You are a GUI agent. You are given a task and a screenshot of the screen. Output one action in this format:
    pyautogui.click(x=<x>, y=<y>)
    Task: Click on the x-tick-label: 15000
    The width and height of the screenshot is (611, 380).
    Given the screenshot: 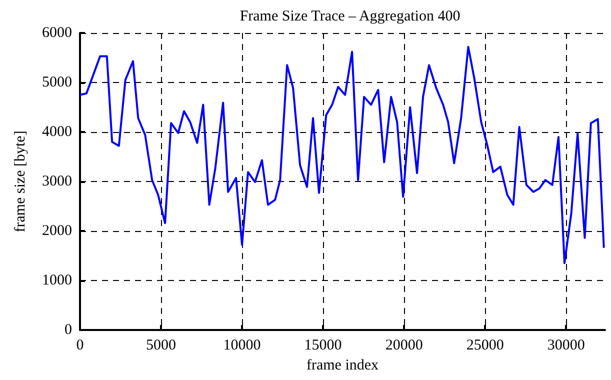 What is the action you would take?
    pyautogui.click(x=323, y=346)
    